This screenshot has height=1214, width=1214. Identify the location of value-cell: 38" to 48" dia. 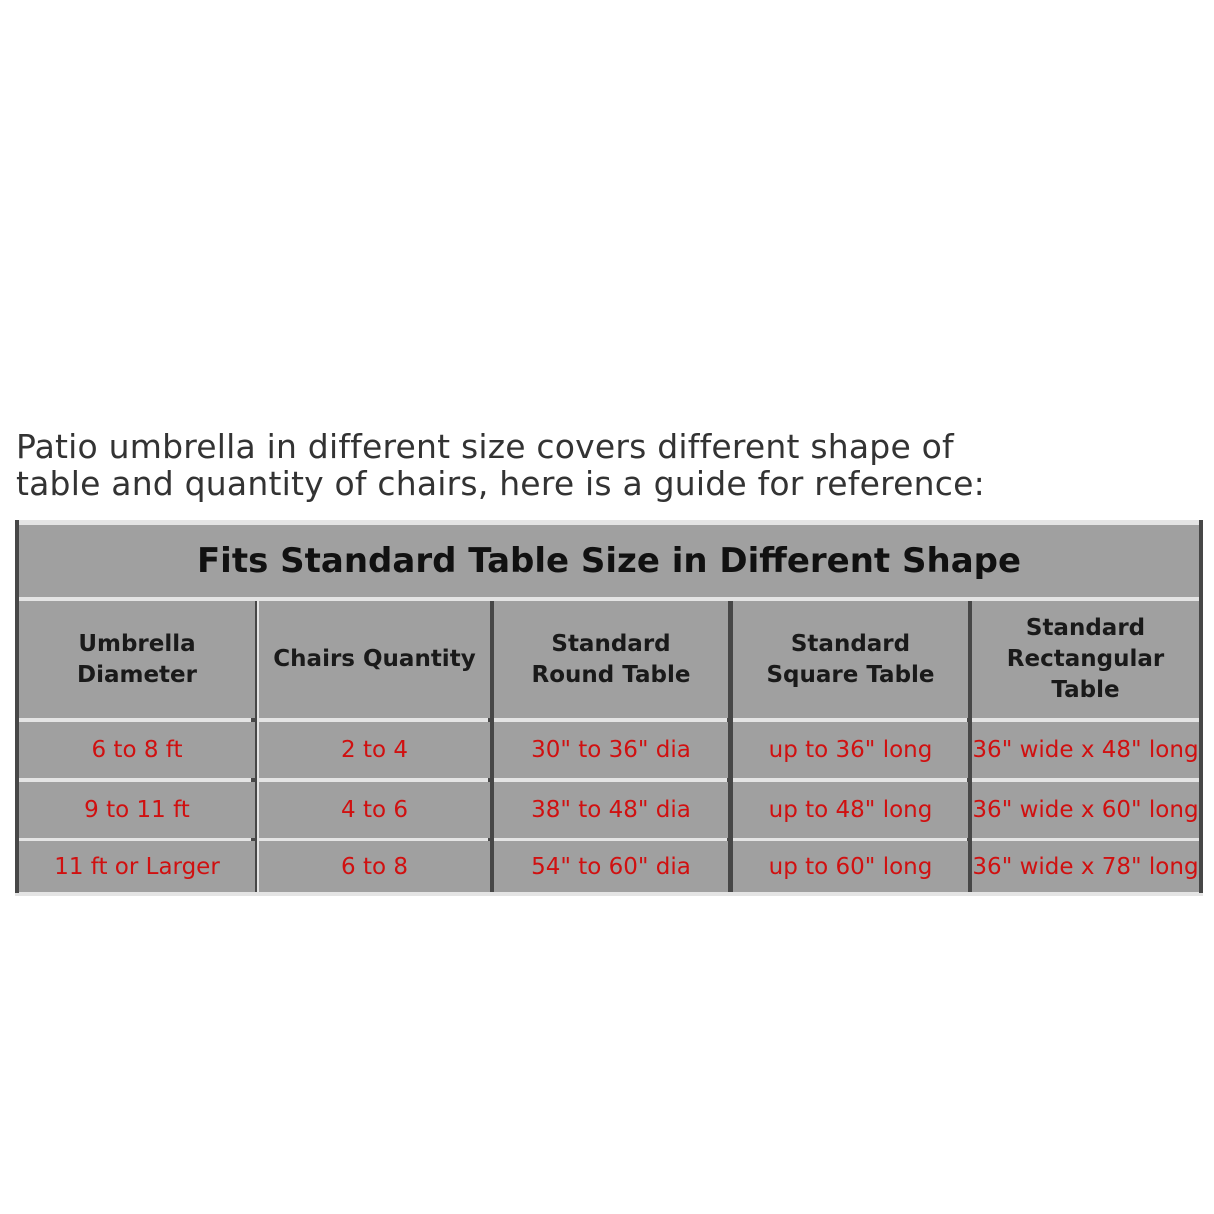
(611, 810).